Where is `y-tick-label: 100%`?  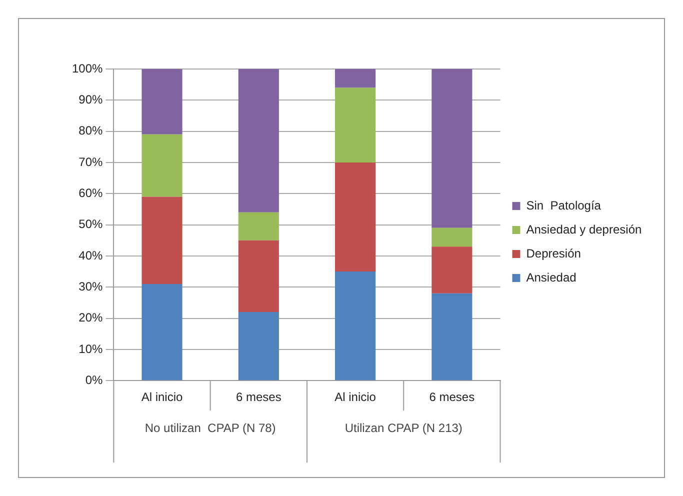 y-tick-label: 100% is located at coordinates (88, 68).